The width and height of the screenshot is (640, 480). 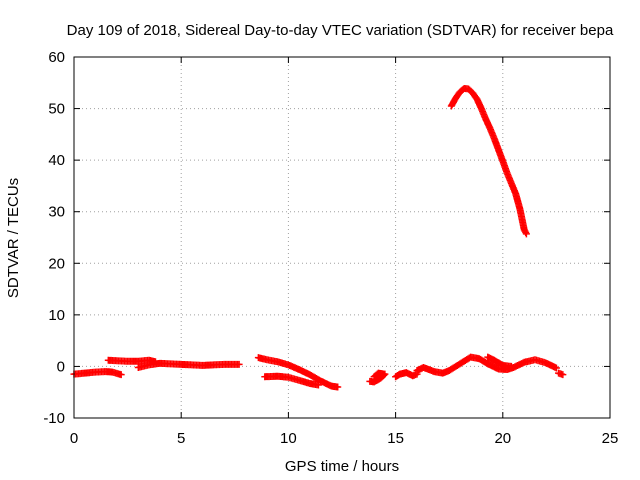 What do you see at coordinates (56, 109) in the screenshot?
I see `y-tick-label: 50` at bounding box center [56, 109].